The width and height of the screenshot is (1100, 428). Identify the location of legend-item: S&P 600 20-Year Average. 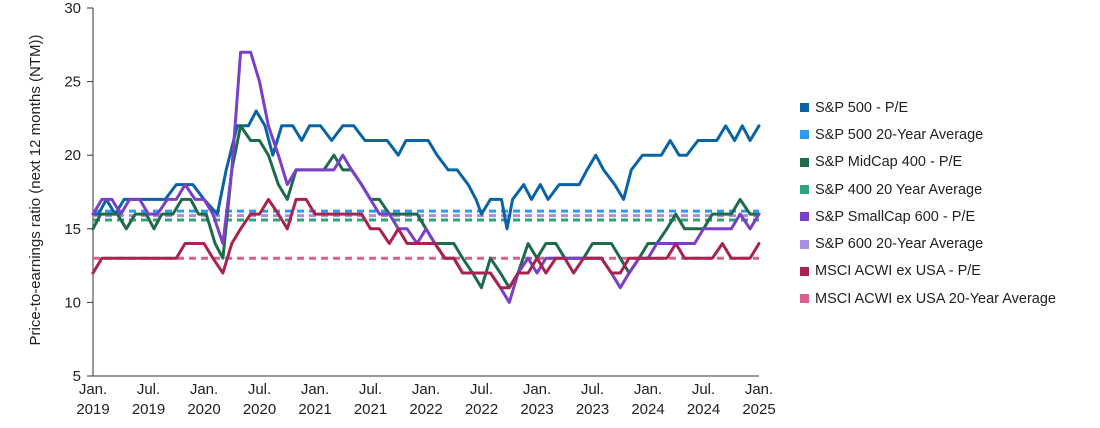
(928, 243).